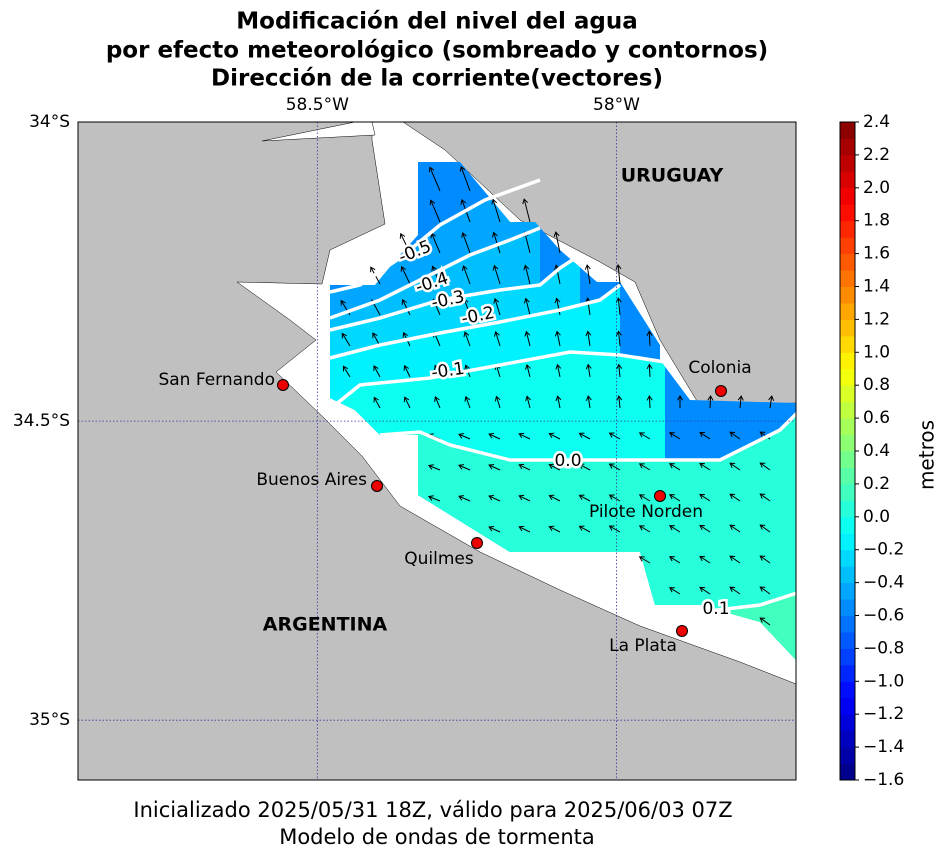  Describe the element at coordinates (317, 105) in the screenshot. I see `x-tick-label: 58.5°W` at that location.